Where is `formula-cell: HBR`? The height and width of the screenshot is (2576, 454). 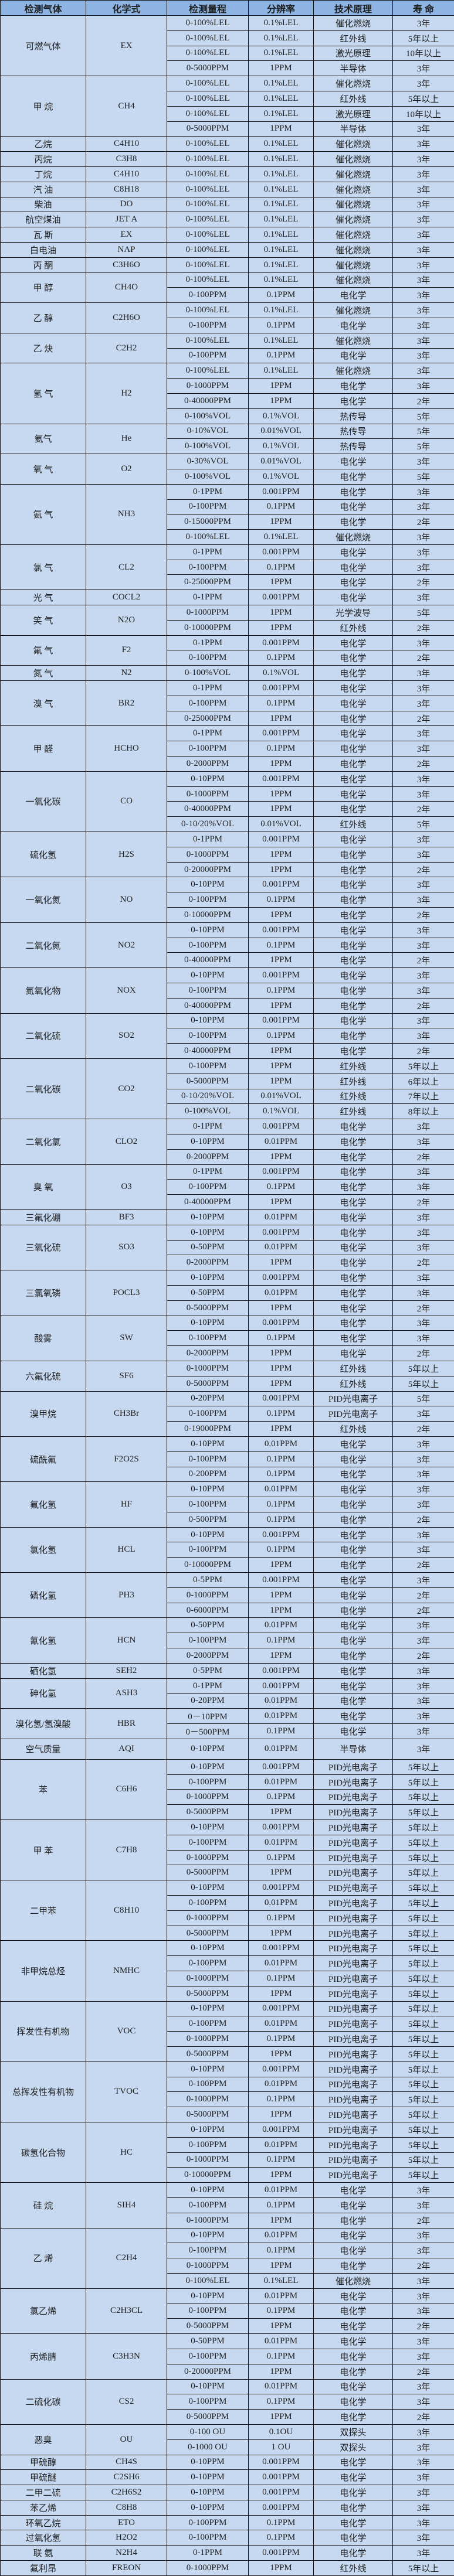
formula-cell: HBR is located at coordinates (126, 1724).